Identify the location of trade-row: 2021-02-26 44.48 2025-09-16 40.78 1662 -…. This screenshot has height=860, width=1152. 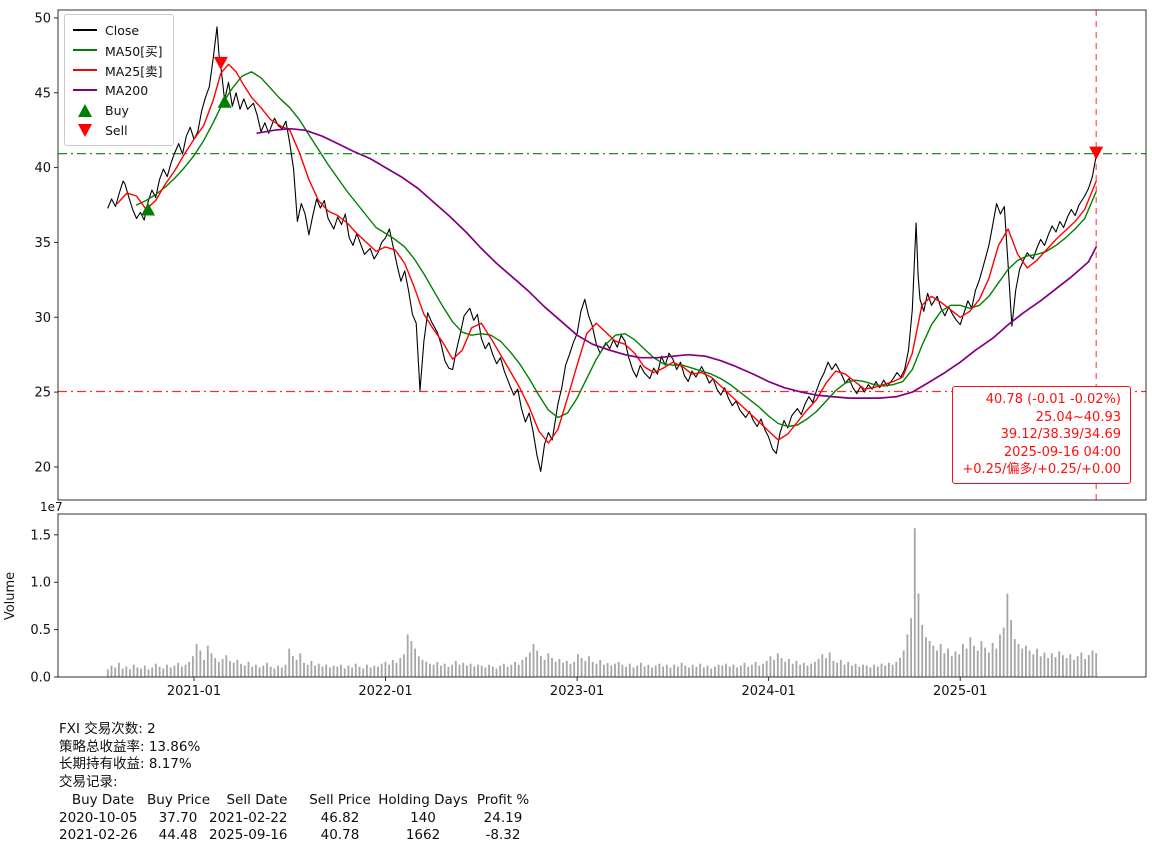
(297, 835).